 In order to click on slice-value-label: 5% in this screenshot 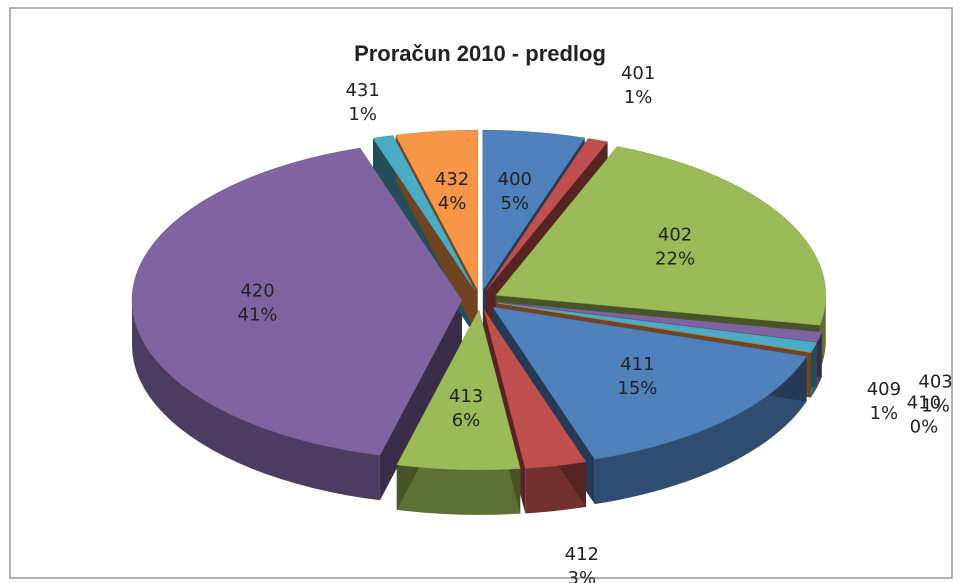, I will do `click(515, 203)`.